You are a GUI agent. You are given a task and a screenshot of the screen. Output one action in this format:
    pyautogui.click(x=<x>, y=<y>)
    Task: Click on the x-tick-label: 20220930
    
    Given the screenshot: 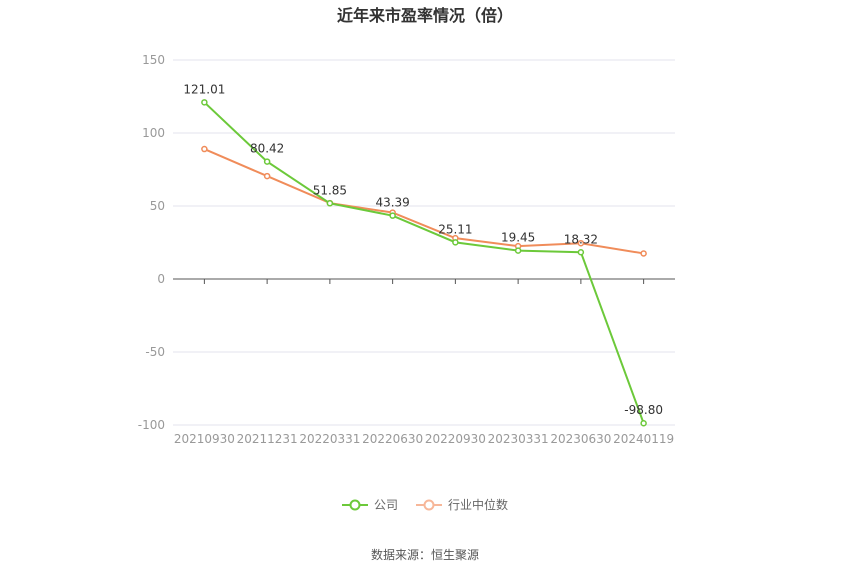 What is the action you would take?
    pyautogui.click(x=455, y=439)
    